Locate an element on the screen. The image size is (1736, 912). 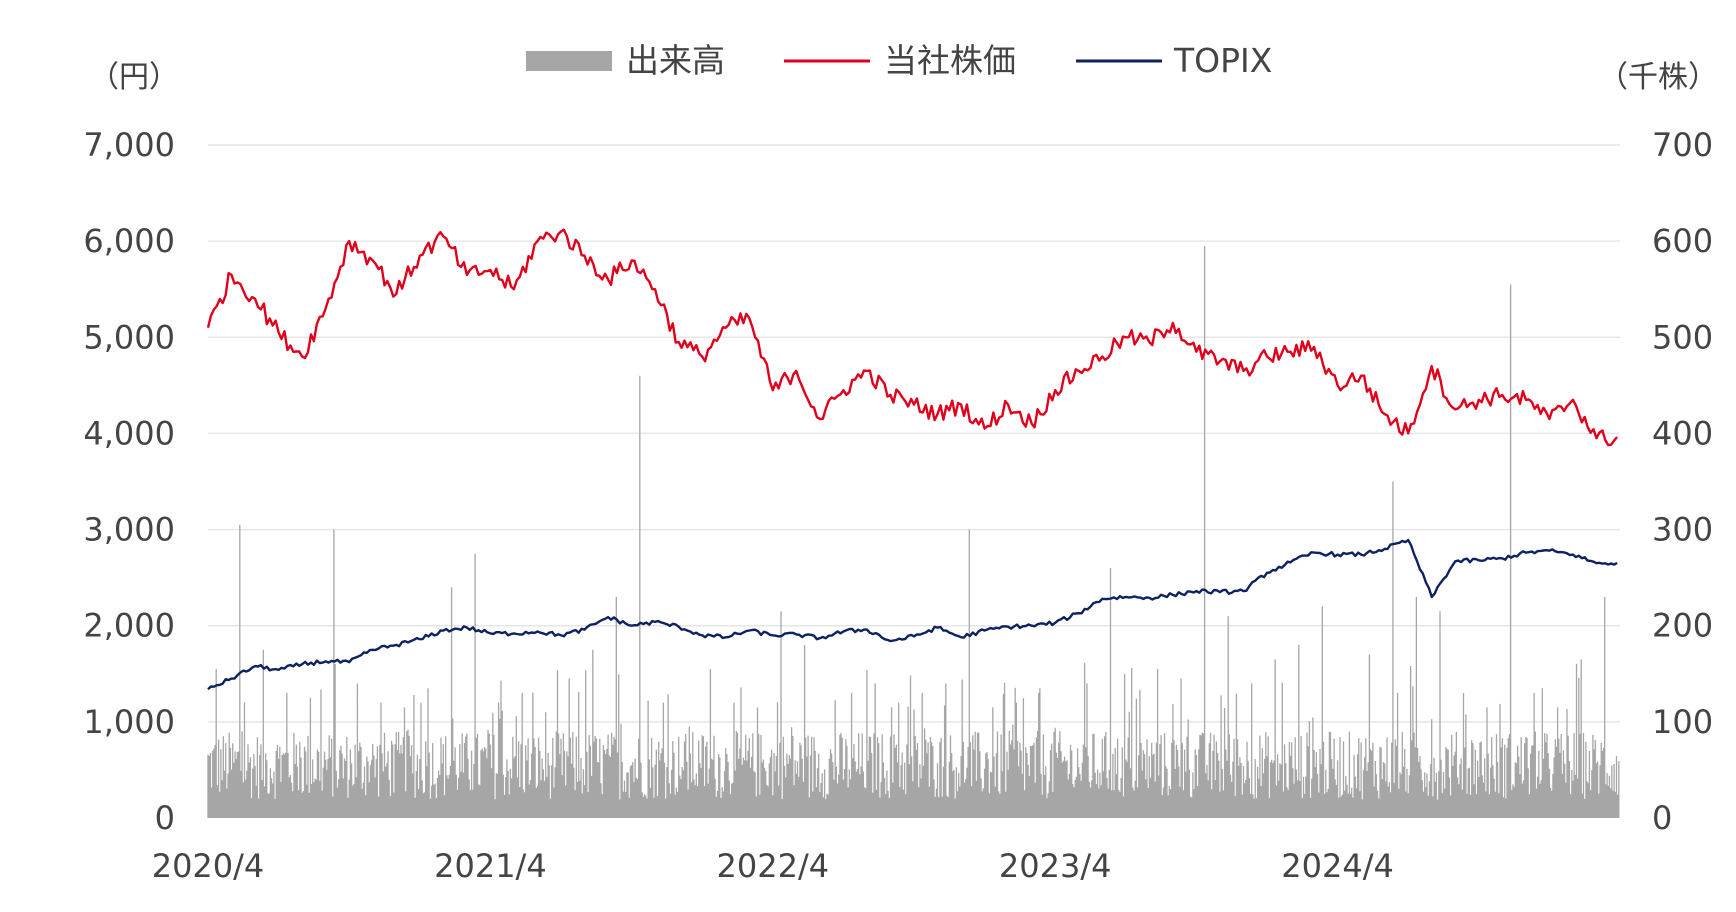
left-axis-unit-label: （円） is located at coordinates (134, 77).